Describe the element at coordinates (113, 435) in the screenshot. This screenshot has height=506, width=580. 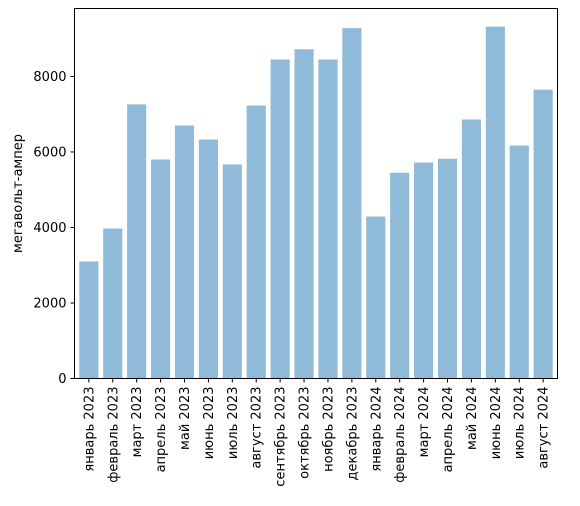
I see `x-tick-label-2: февраль 2023` at that location.